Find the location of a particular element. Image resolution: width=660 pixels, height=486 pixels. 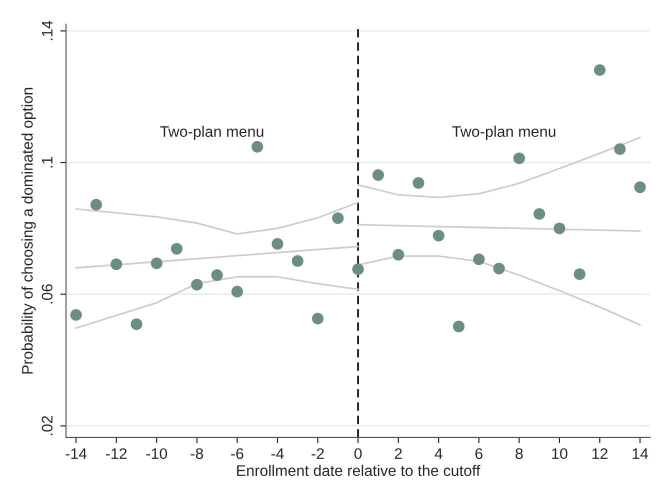

x-tick-label: 4 is located at coordinates (438, 453).